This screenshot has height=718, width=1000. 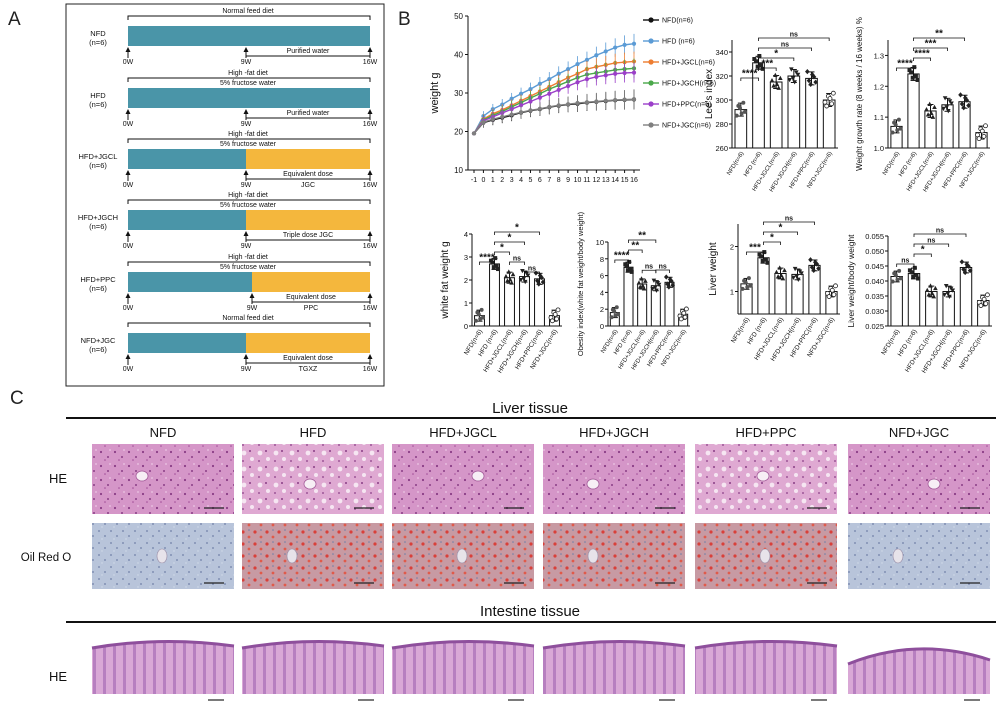 What do you see at coordinates (187, 343) in the screenshot?
I see `timeline-bar-pre` at bounding box center [187, 343].